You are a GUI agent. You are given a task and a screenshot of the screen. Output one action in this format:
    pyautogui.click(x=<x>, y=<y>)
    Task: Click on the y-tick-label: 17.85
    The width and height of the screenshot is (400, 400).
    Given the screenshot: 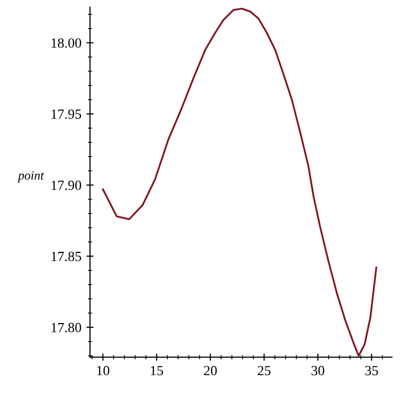 What is the action you would take?
    pyautogui.click(x=67, y=257)
    